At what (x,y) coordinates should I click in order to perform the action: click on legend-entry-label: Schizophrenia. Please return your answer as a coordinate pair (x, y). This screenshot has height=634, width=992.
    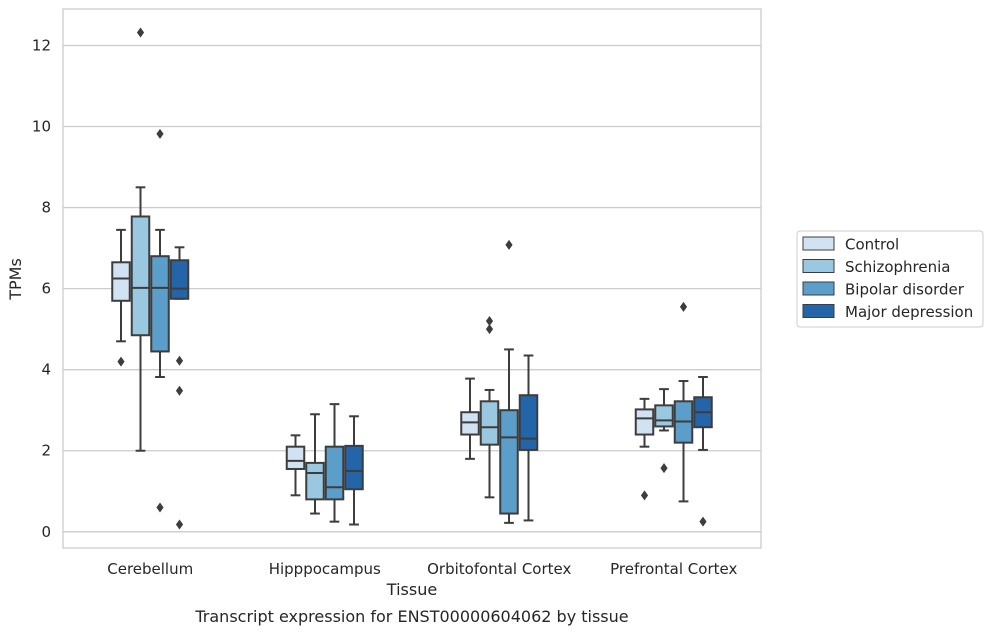
    Looking at the image, I should click on (897, 267).